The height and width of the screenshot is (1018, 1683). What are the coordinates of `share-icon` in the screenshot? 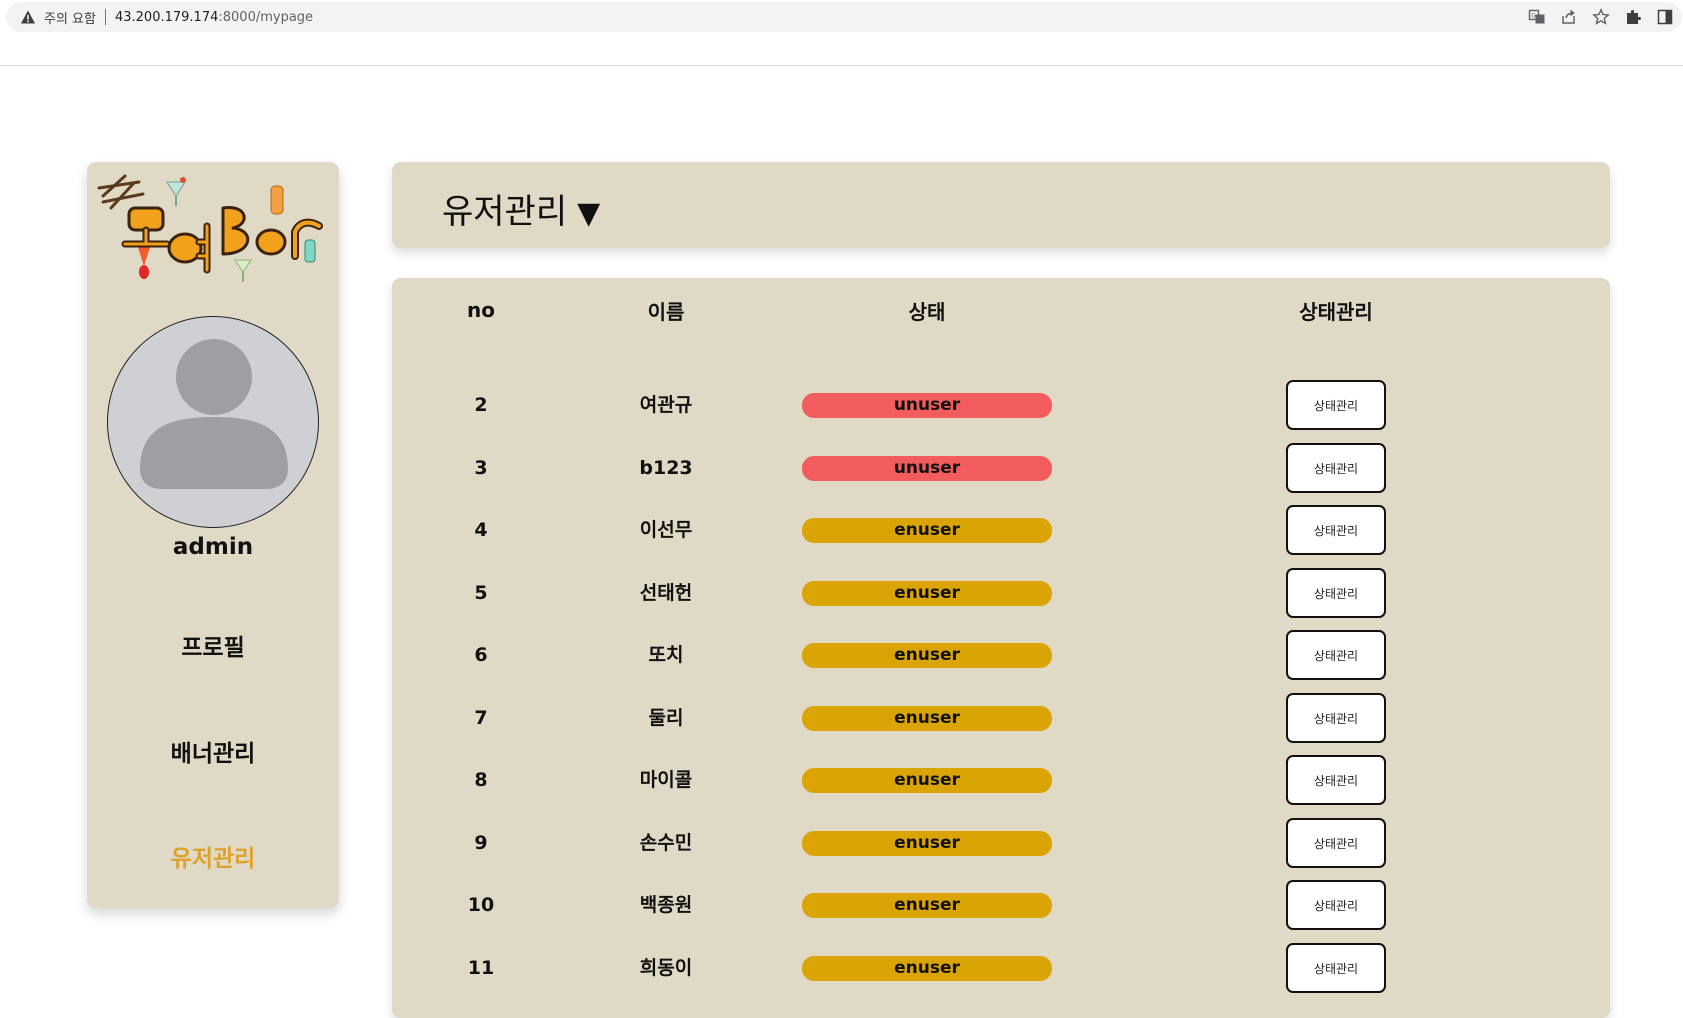 It's located at (1569, 17).